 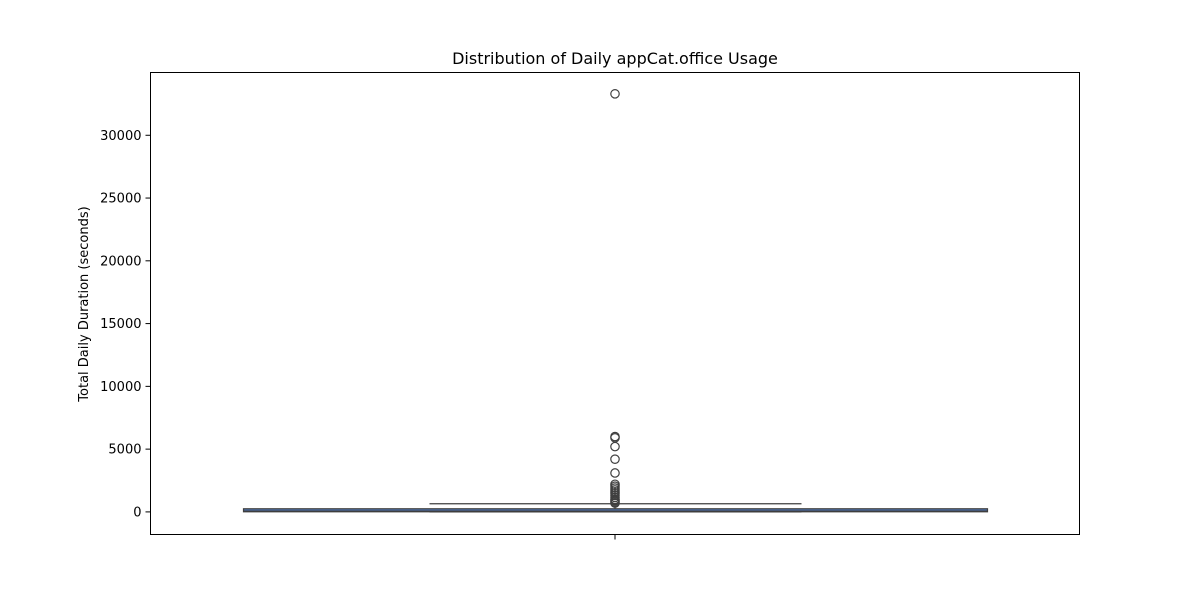 What do you see at coordinates (120, 387) in the screenshot?
I see `y-tick-label: 10000` at bounding box center [120, 387].